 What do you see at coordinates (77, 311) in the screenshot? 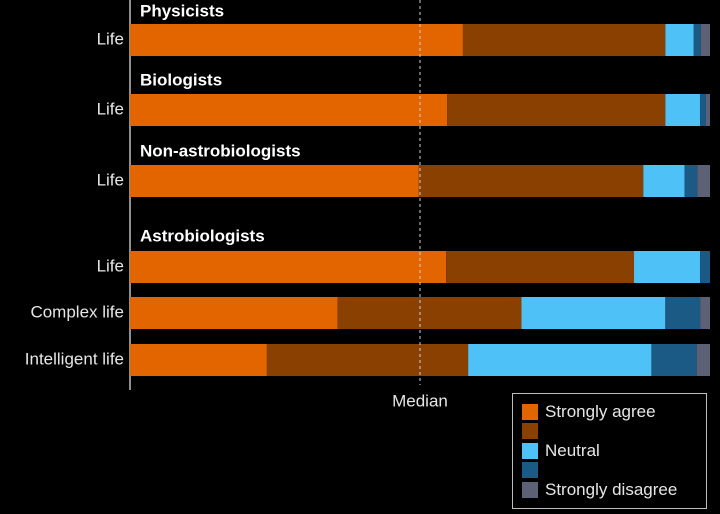
I see `row-label: Complex life` at bounding box center [77, 311].